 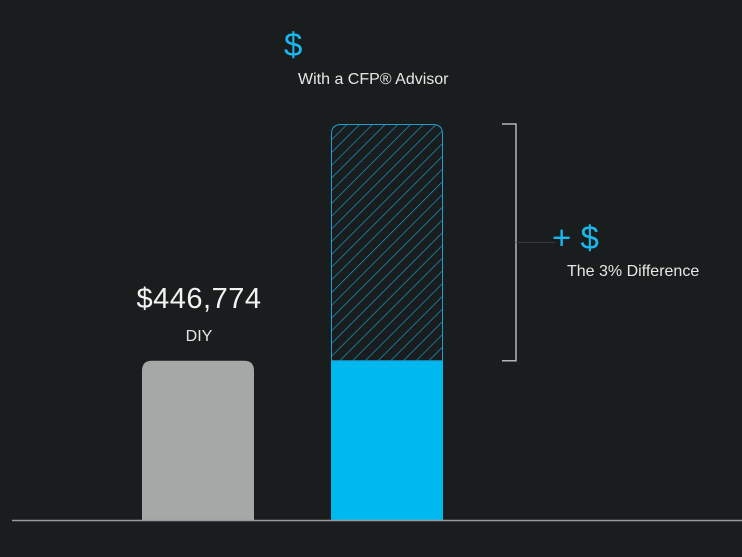 What do you see at coordinates (387, 243) in the screenshot?
I see `cfp-bar-difference` at bounding box center [387, 243].